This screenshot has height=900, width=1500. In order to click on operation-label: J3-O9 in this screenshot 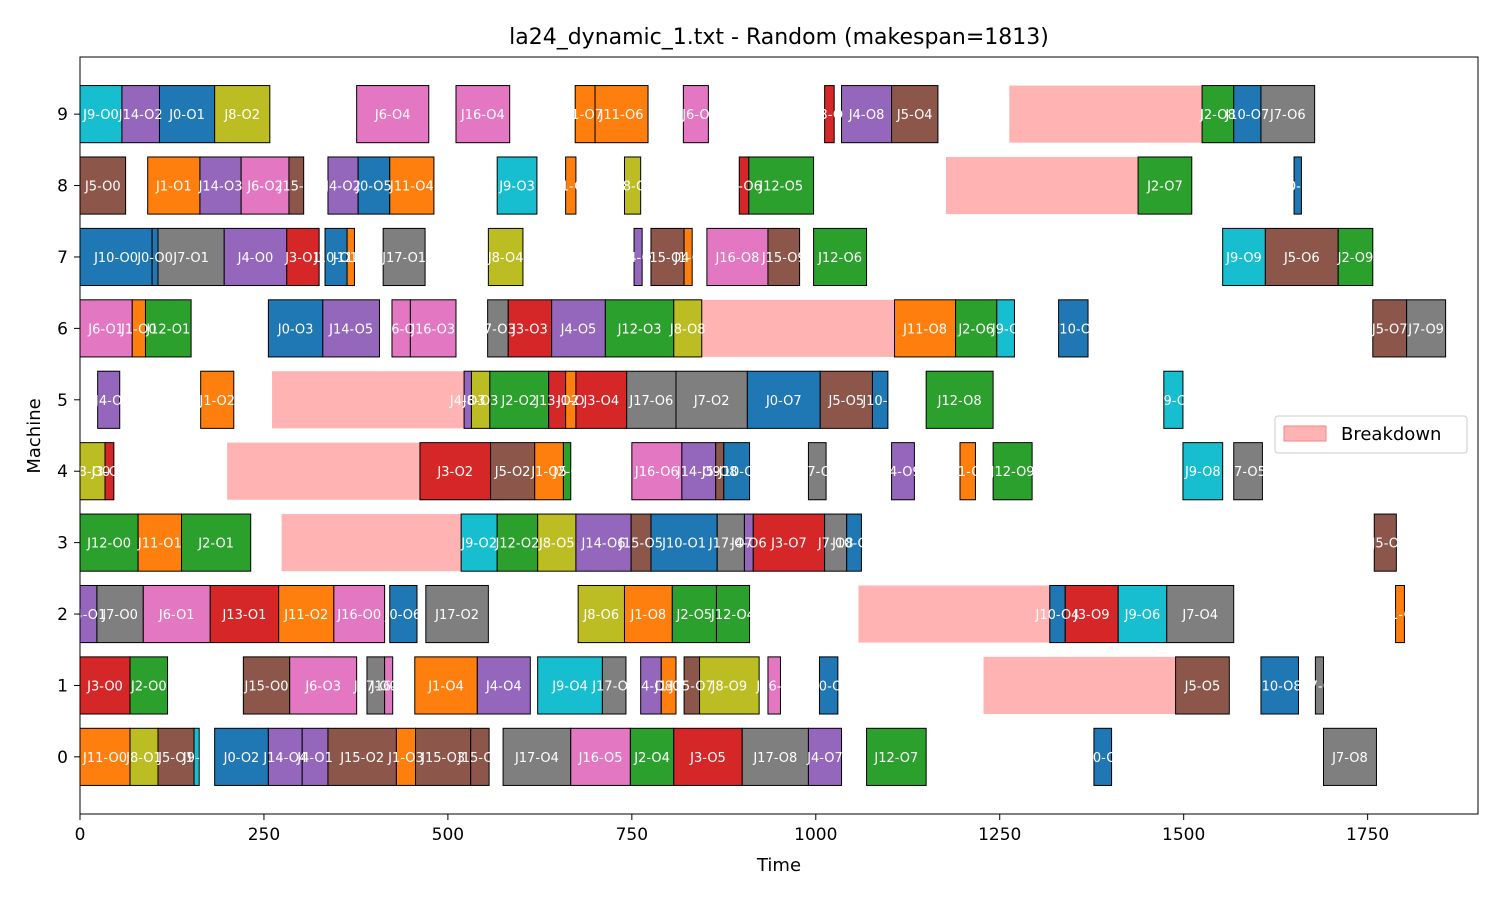, I will do `click(1091, 615)`.